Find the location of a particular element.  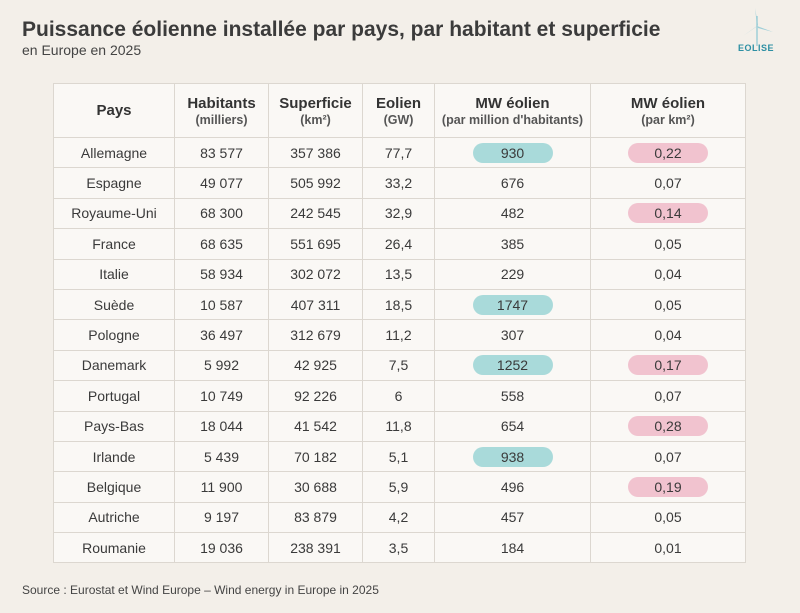

column-unit: (GW) is located at coordinates (398, 119).